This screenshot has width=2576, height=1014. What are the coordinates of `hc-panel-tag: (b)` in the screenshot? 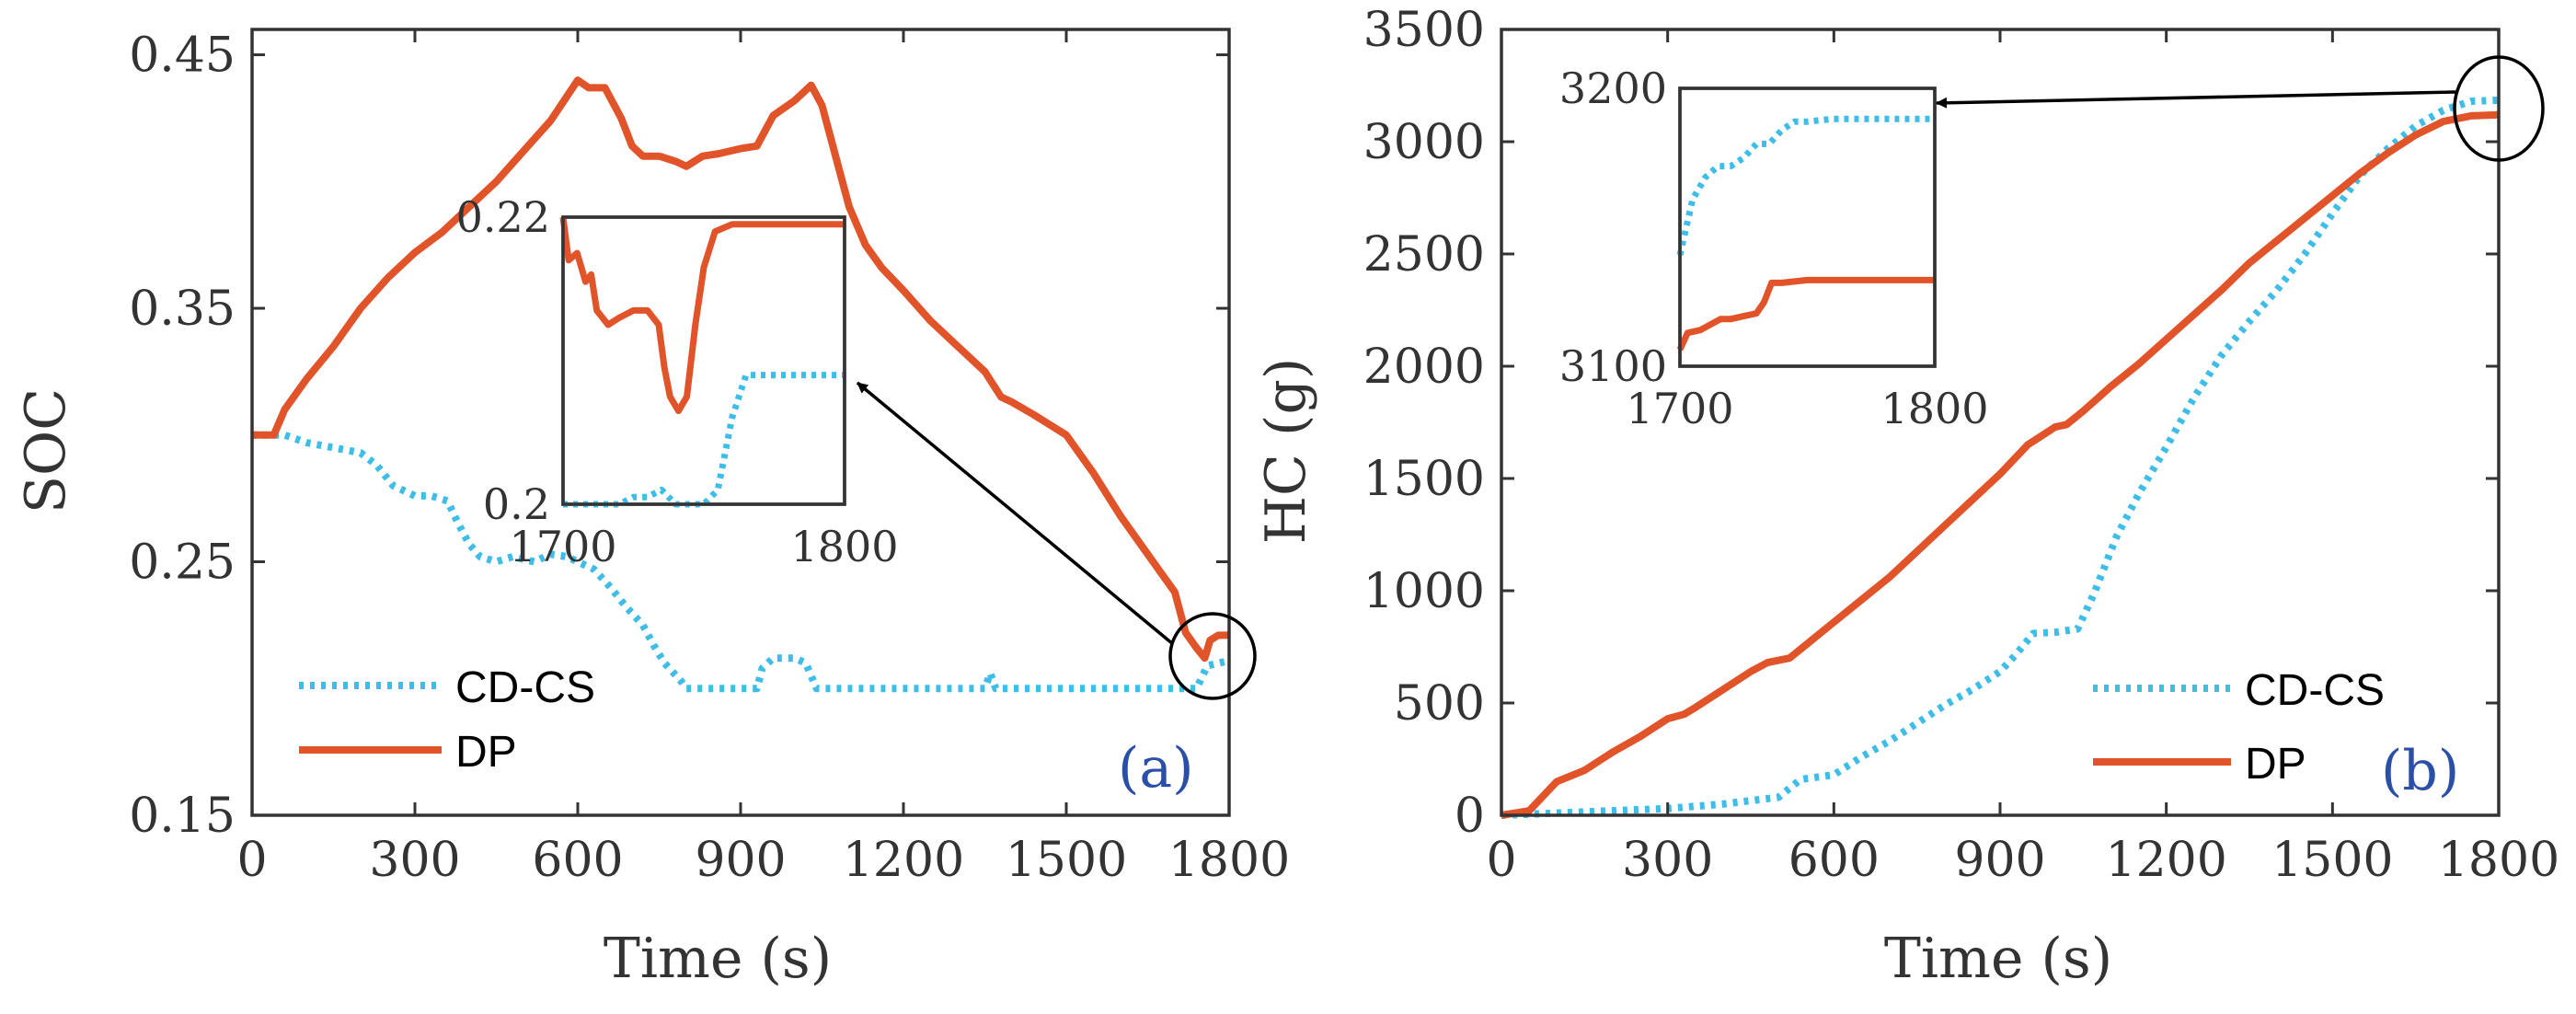 It's located at (2420, 771).